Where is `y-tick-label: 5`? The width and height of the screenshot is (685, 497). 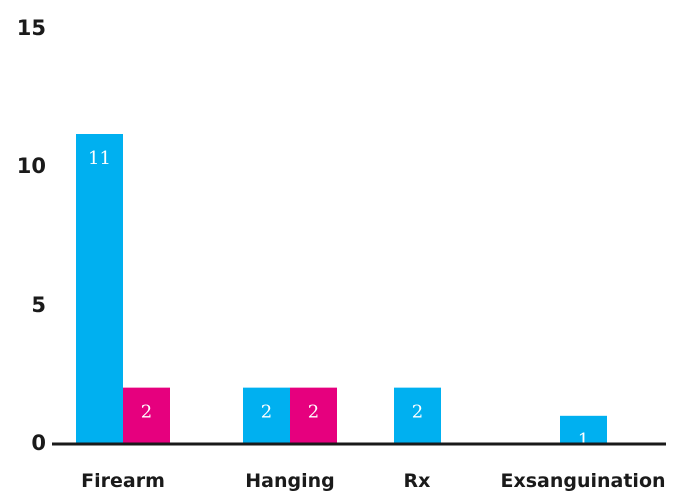 y-tick-label: 5 is located at coordinates (38, 305).